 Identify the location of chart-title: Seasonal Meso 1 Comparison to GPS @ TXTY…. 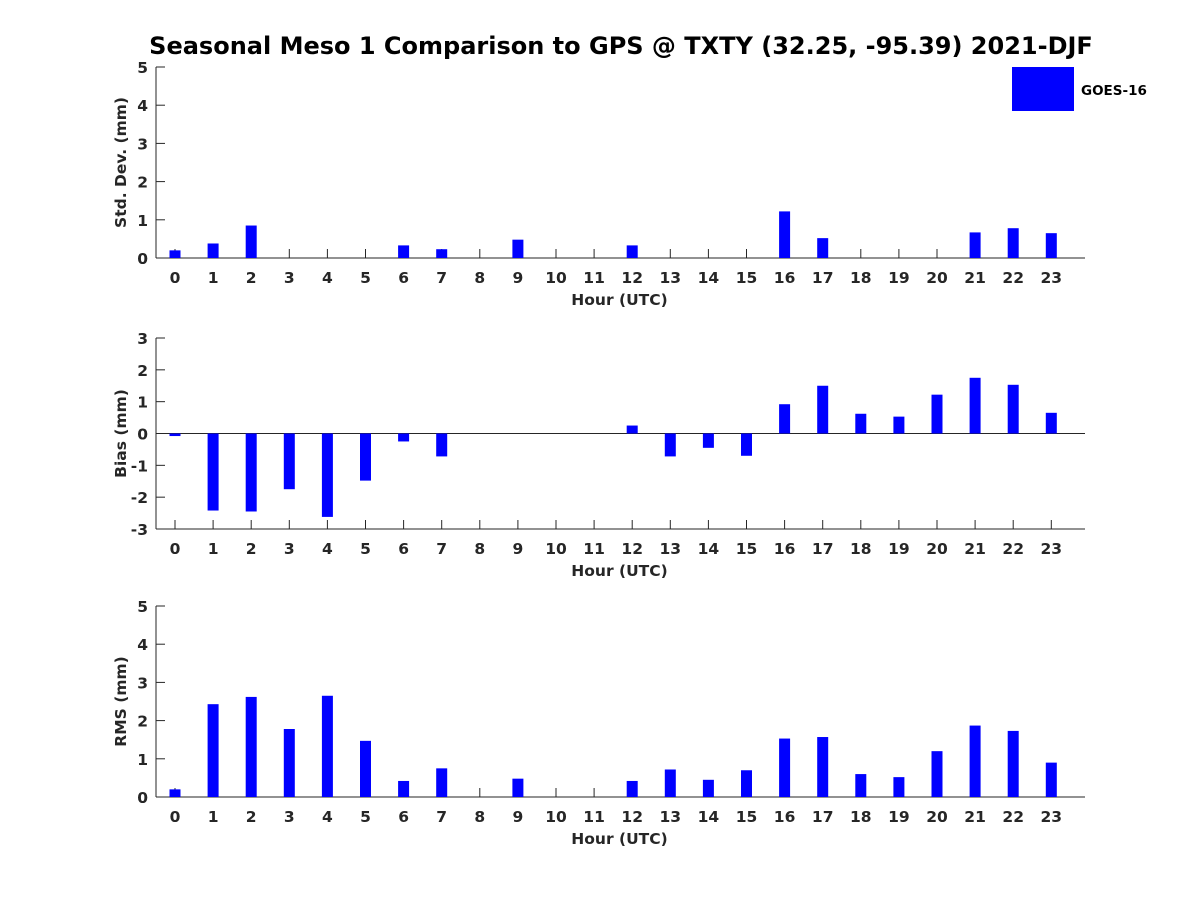
(621, 46).